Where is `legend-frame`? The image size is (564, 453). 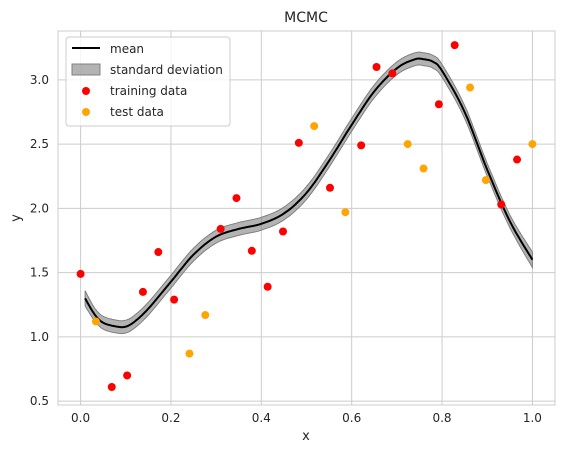
legend-frame is located at coordinates (148, 81).